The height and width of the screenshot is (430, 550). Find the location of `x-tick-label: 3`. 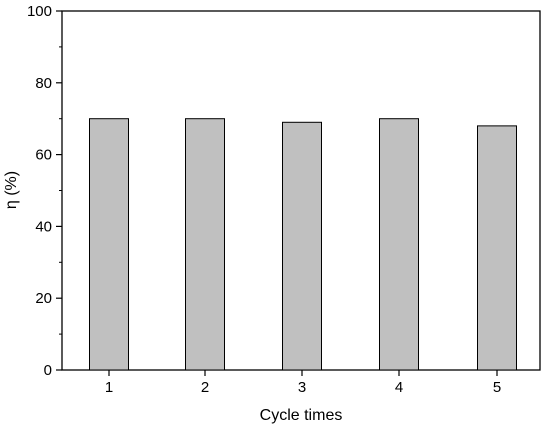

x-tick-label: 3 is located at coordinates (302, 387).